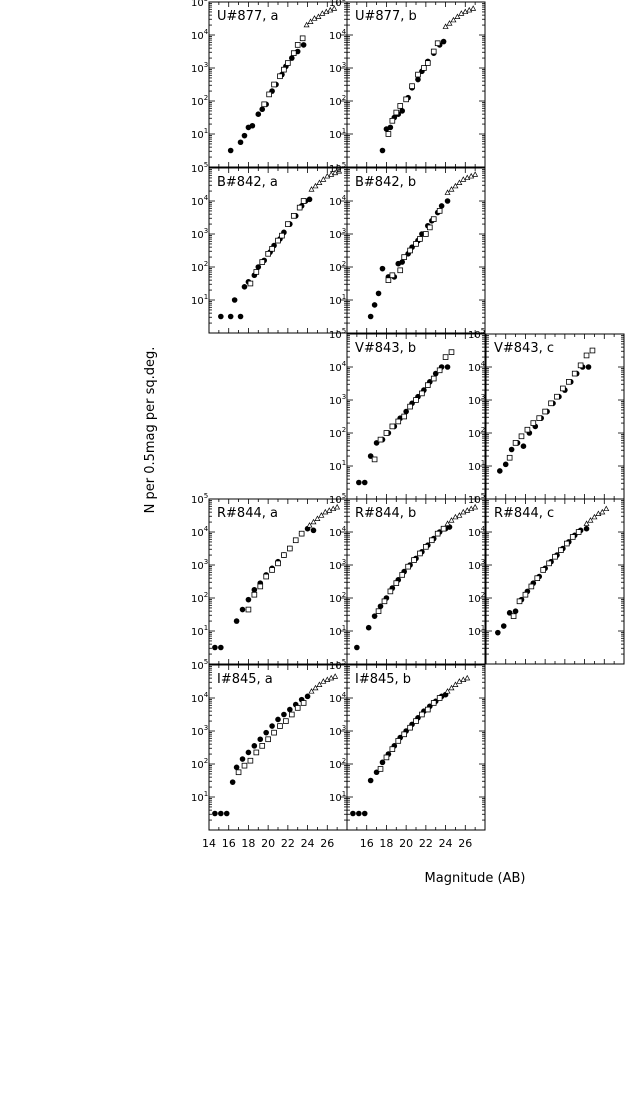 The image size is (625, 1114). Describe the element at coordinates (229, 843) in the screenshot. I see `x-tick-label: 16` at that location.